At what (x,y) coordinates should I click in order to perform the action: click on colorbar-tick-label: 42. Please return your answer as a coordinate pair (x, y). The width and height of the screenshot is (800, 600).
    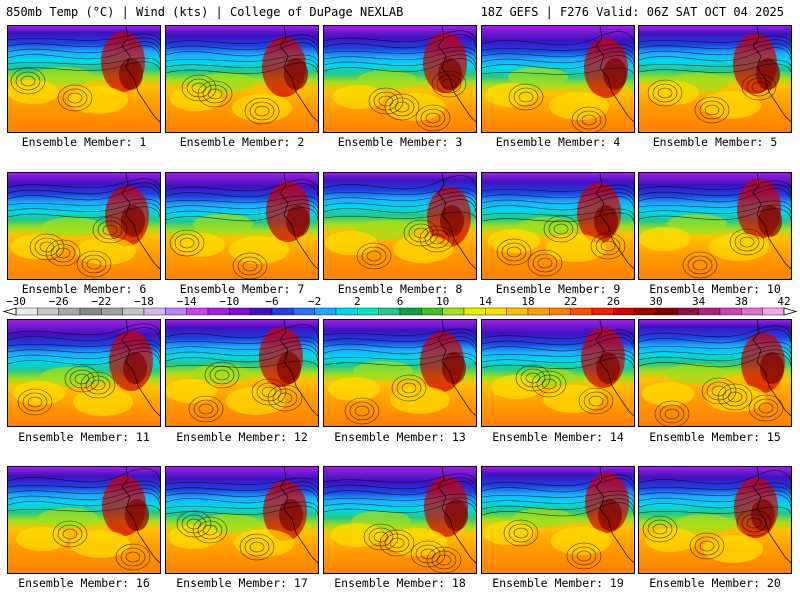
    Looking at the image, I should click on (783, 301).